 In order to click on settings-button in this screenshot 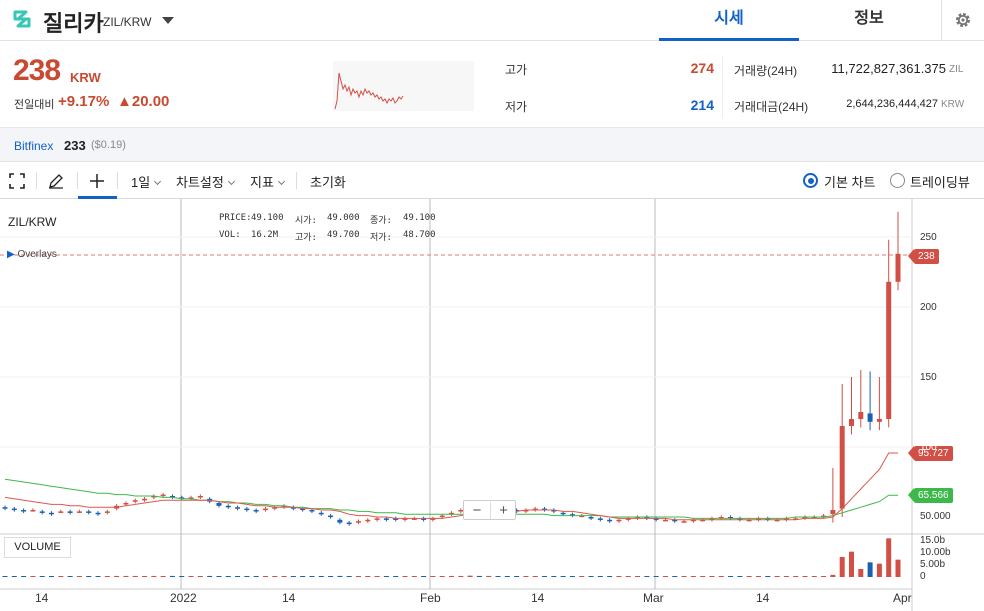, I will do `click(962, 20)`.